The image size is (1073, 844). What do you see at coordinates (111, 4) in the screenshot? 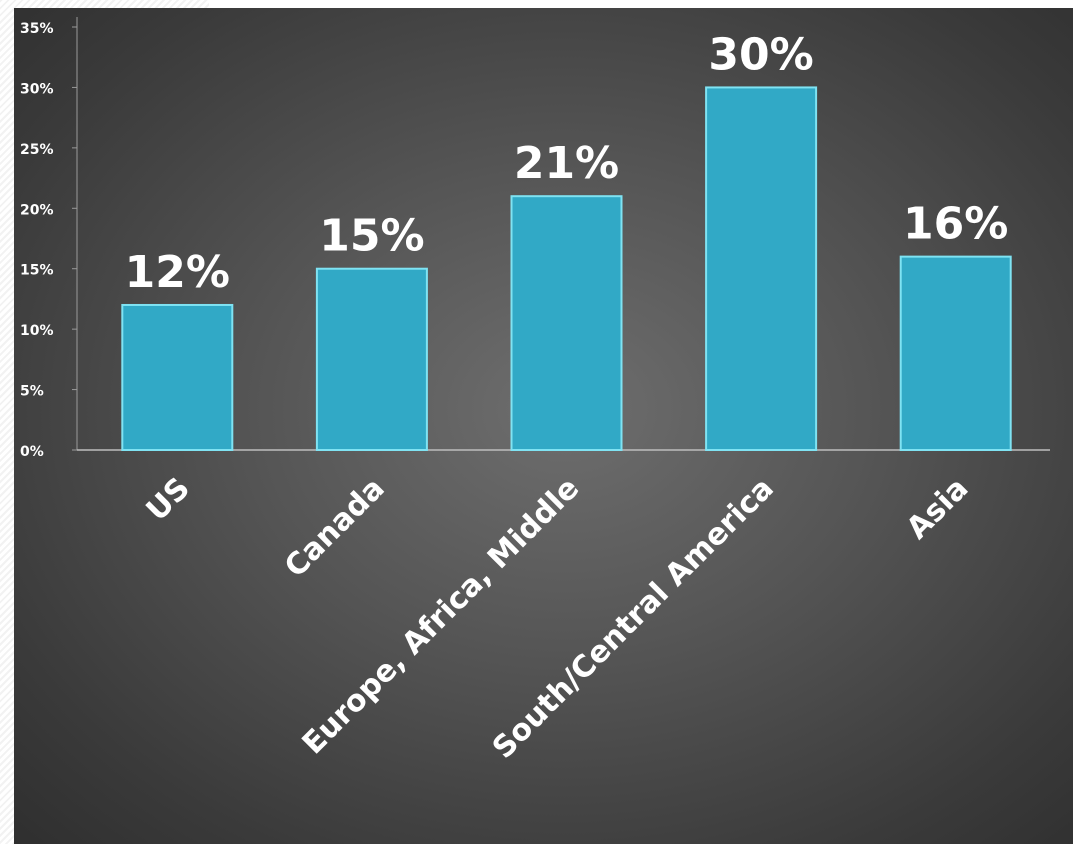
I see `slide-hatch-border-top` at bounding box center [111, 4].